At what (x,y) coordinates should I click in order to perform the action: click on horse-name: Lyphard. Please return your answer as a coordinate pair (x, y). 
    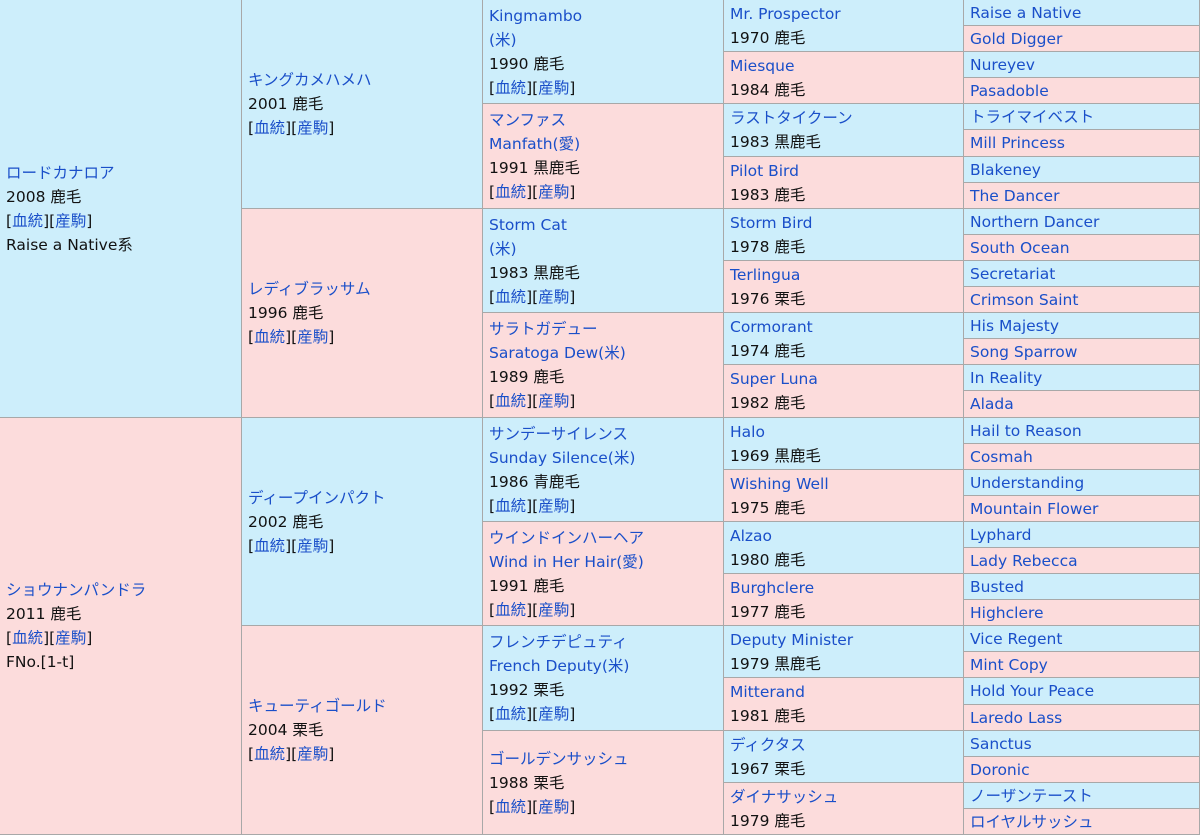
    Looking at the image, I should click on (1001, 534).